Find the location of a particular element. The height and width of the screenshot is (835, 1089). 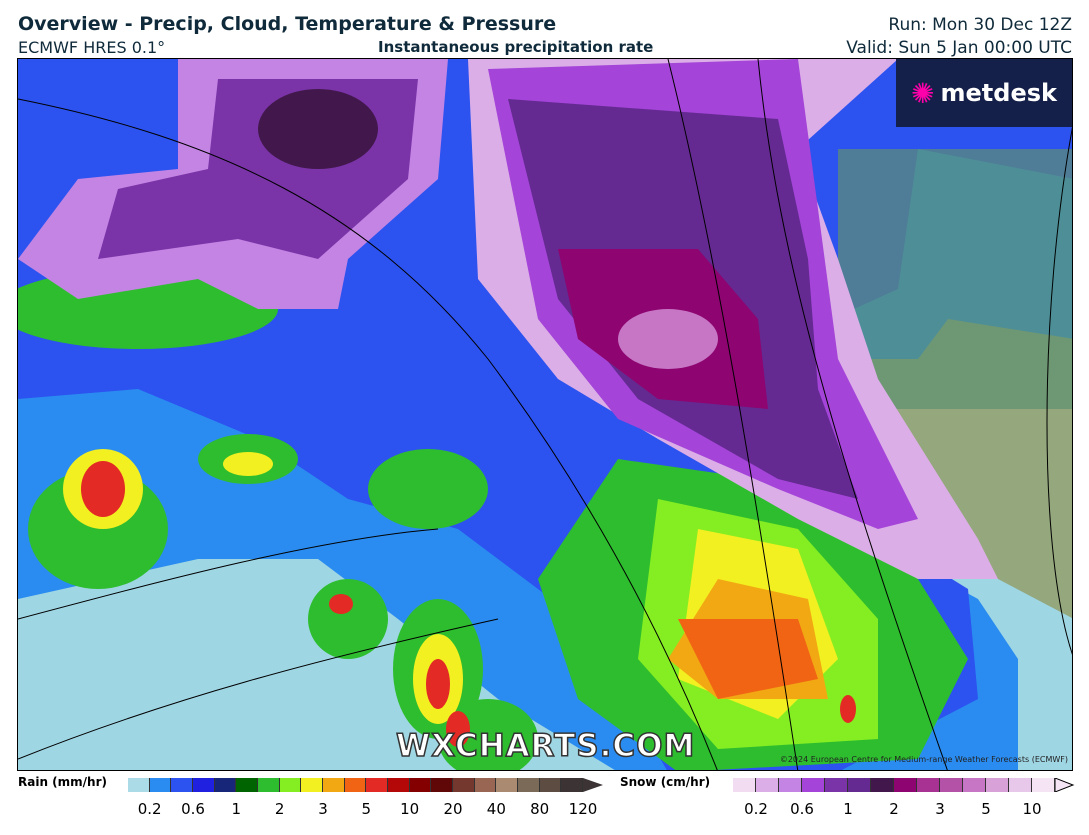

rain-tick-label: 2 is located at coordinates (279, 809).